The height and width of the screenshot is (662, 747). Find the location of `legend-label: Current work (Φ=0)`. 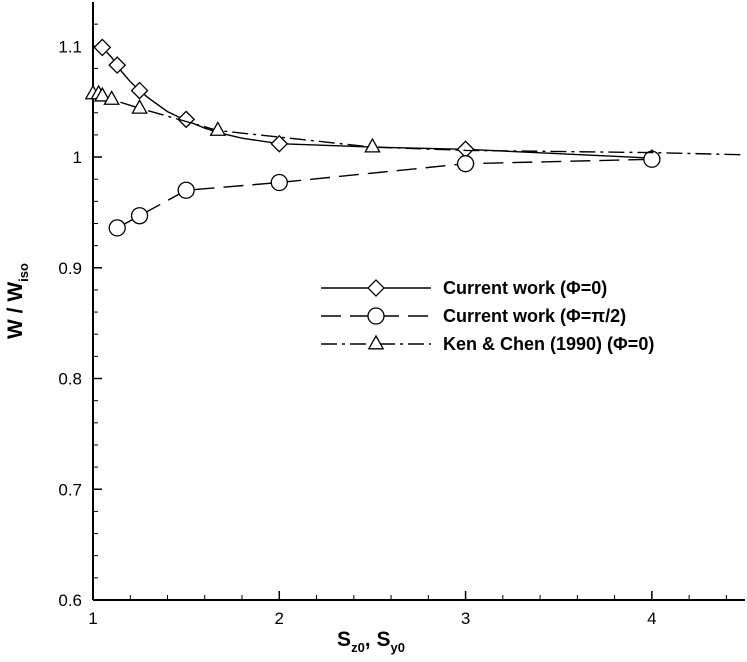

legend-label: Current work (Φ=0) is located at coordinates (525, 288).